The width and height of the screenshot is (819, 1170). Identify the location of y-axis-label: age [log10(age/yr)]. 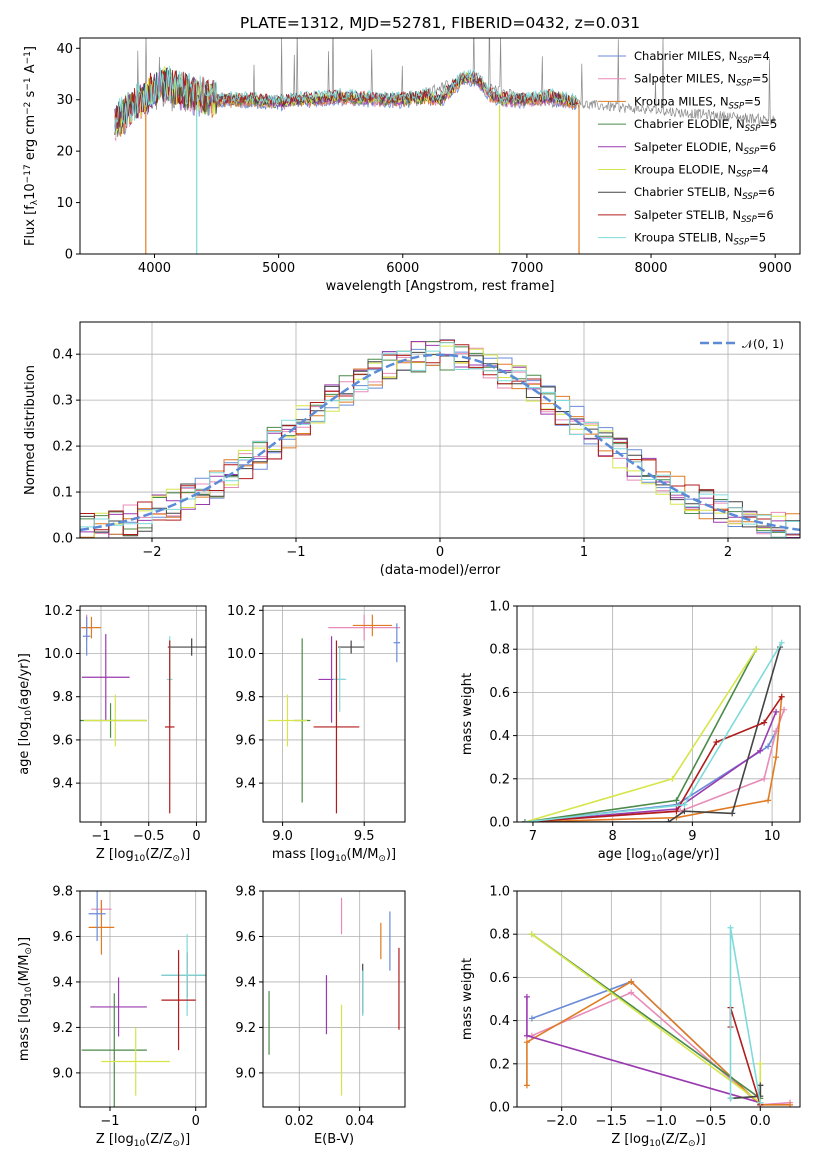
(25, 714).